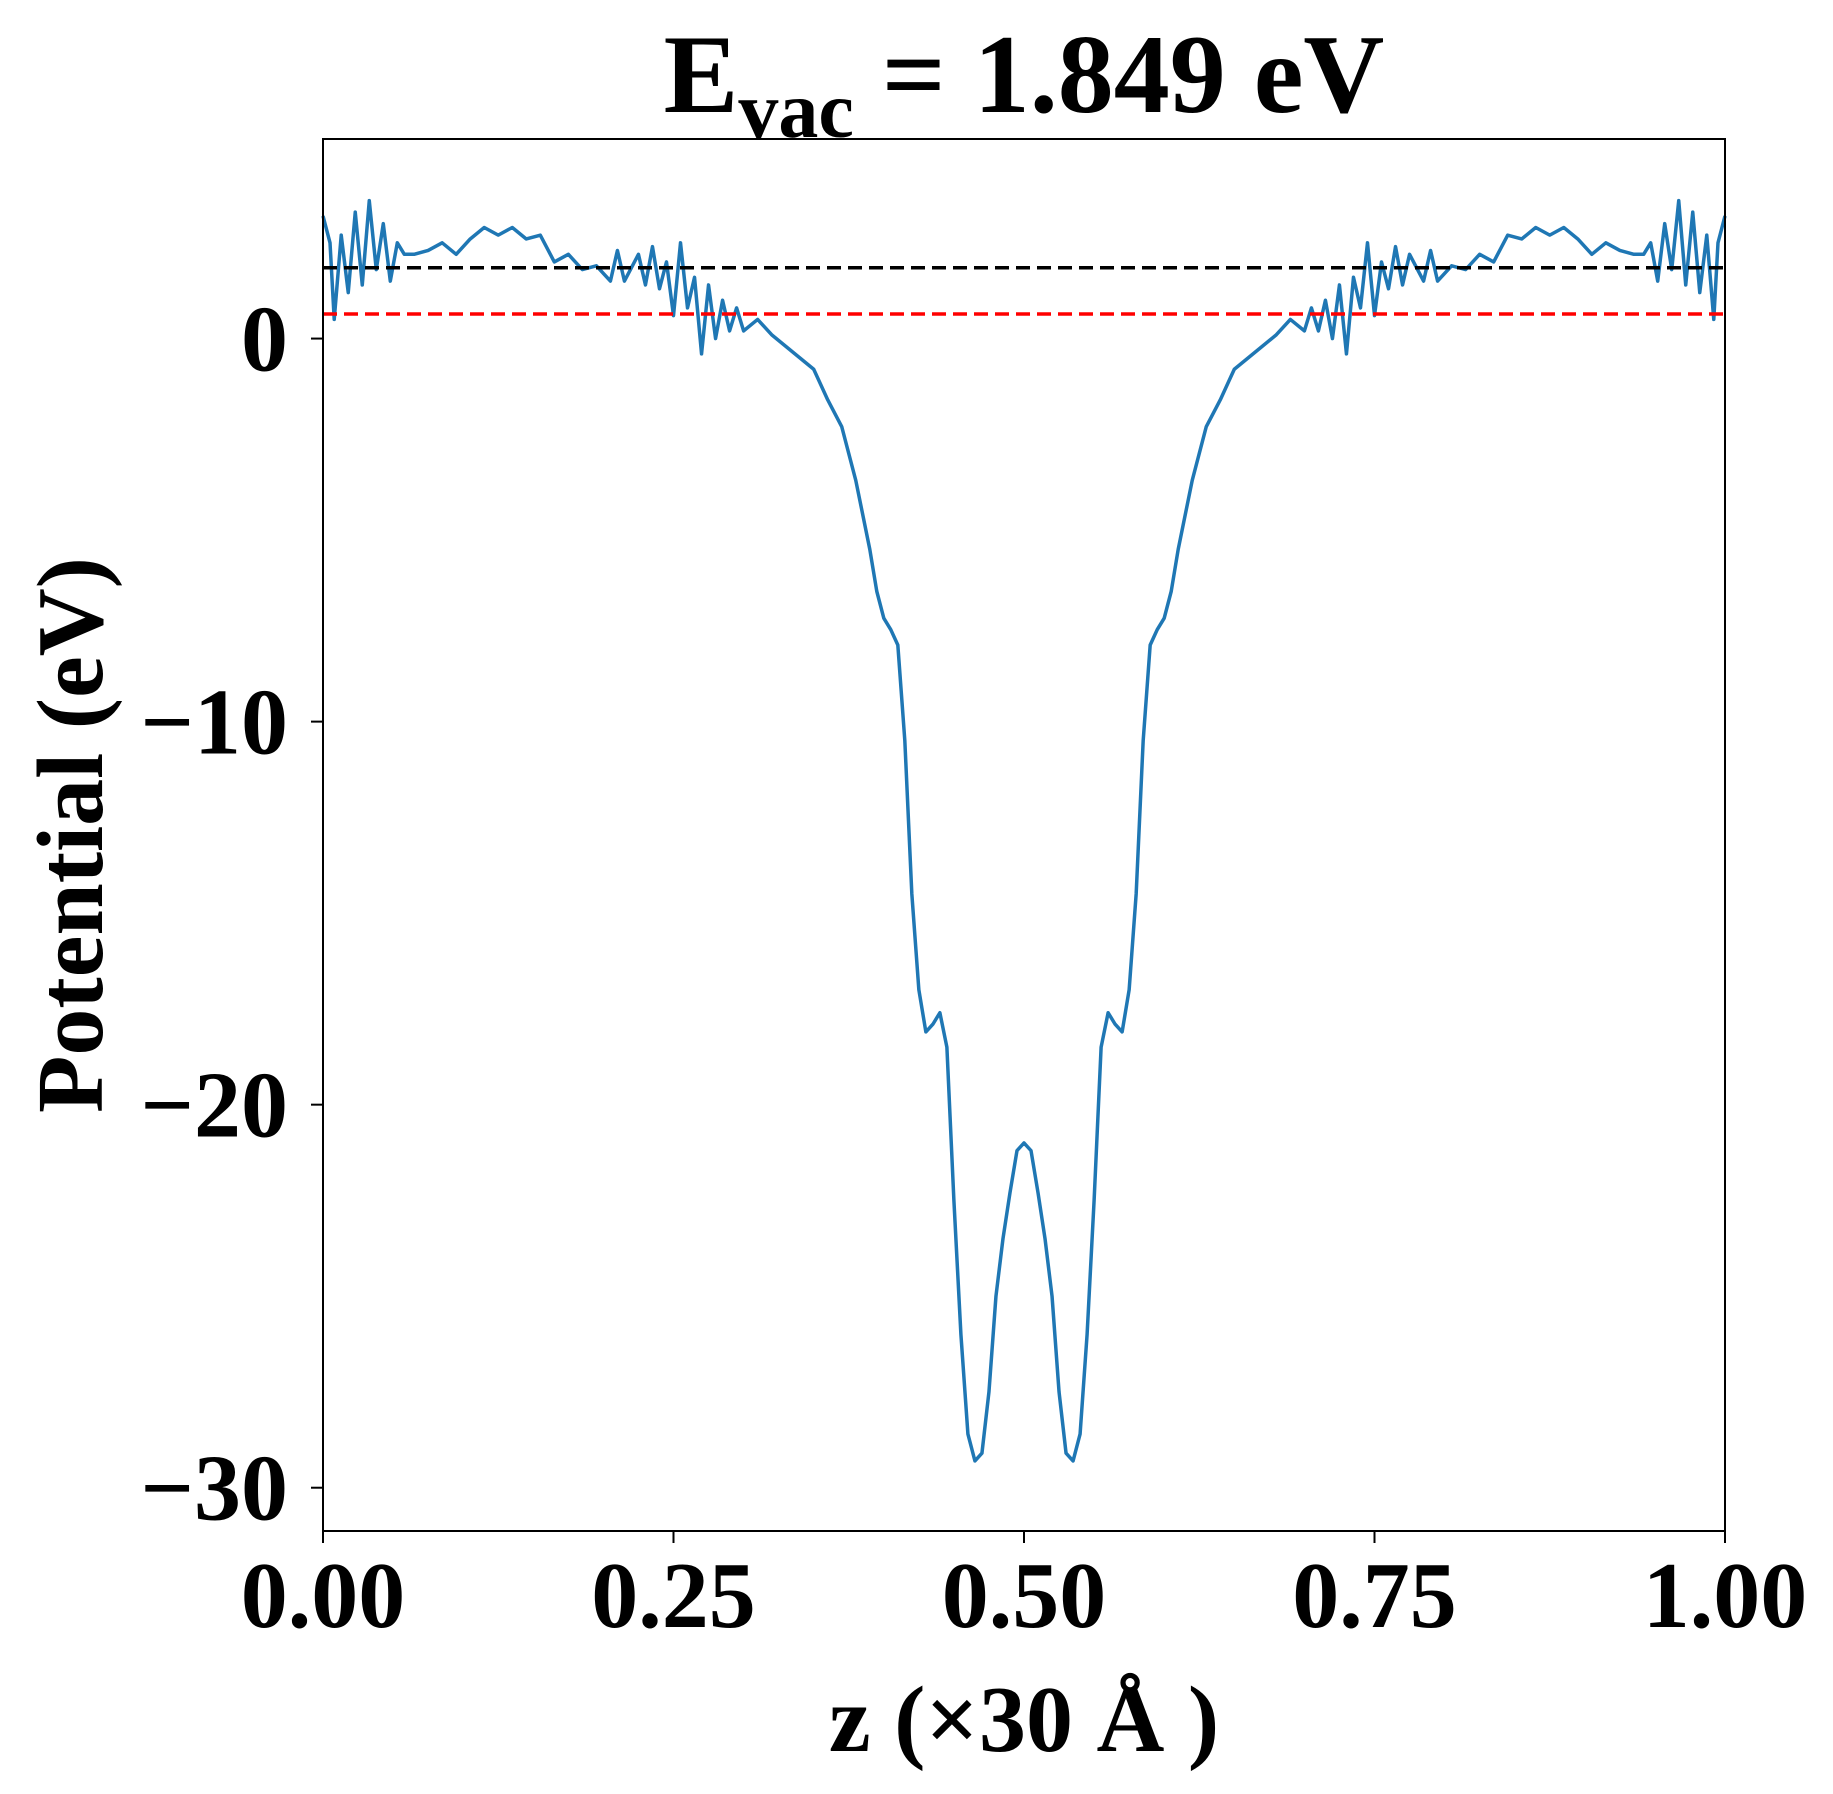  Describe the element at coordinates (264, 340) in the screenshot. I see `y-tick-label: 0` at that location.